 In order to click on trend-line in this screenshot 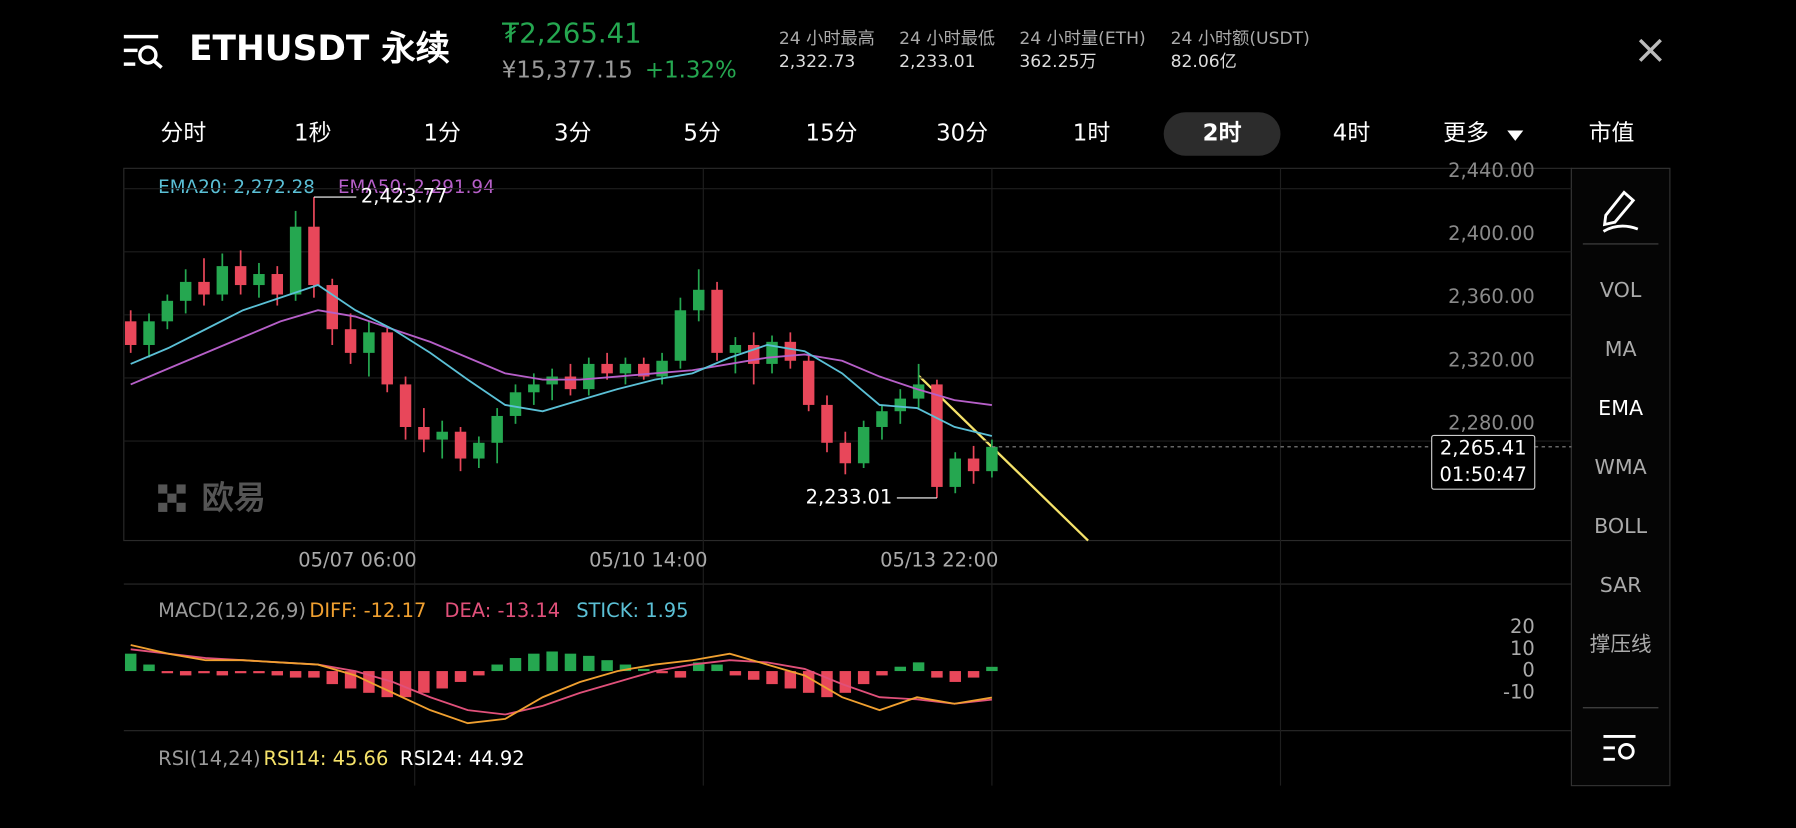, I will do `click(1003, 458)`.